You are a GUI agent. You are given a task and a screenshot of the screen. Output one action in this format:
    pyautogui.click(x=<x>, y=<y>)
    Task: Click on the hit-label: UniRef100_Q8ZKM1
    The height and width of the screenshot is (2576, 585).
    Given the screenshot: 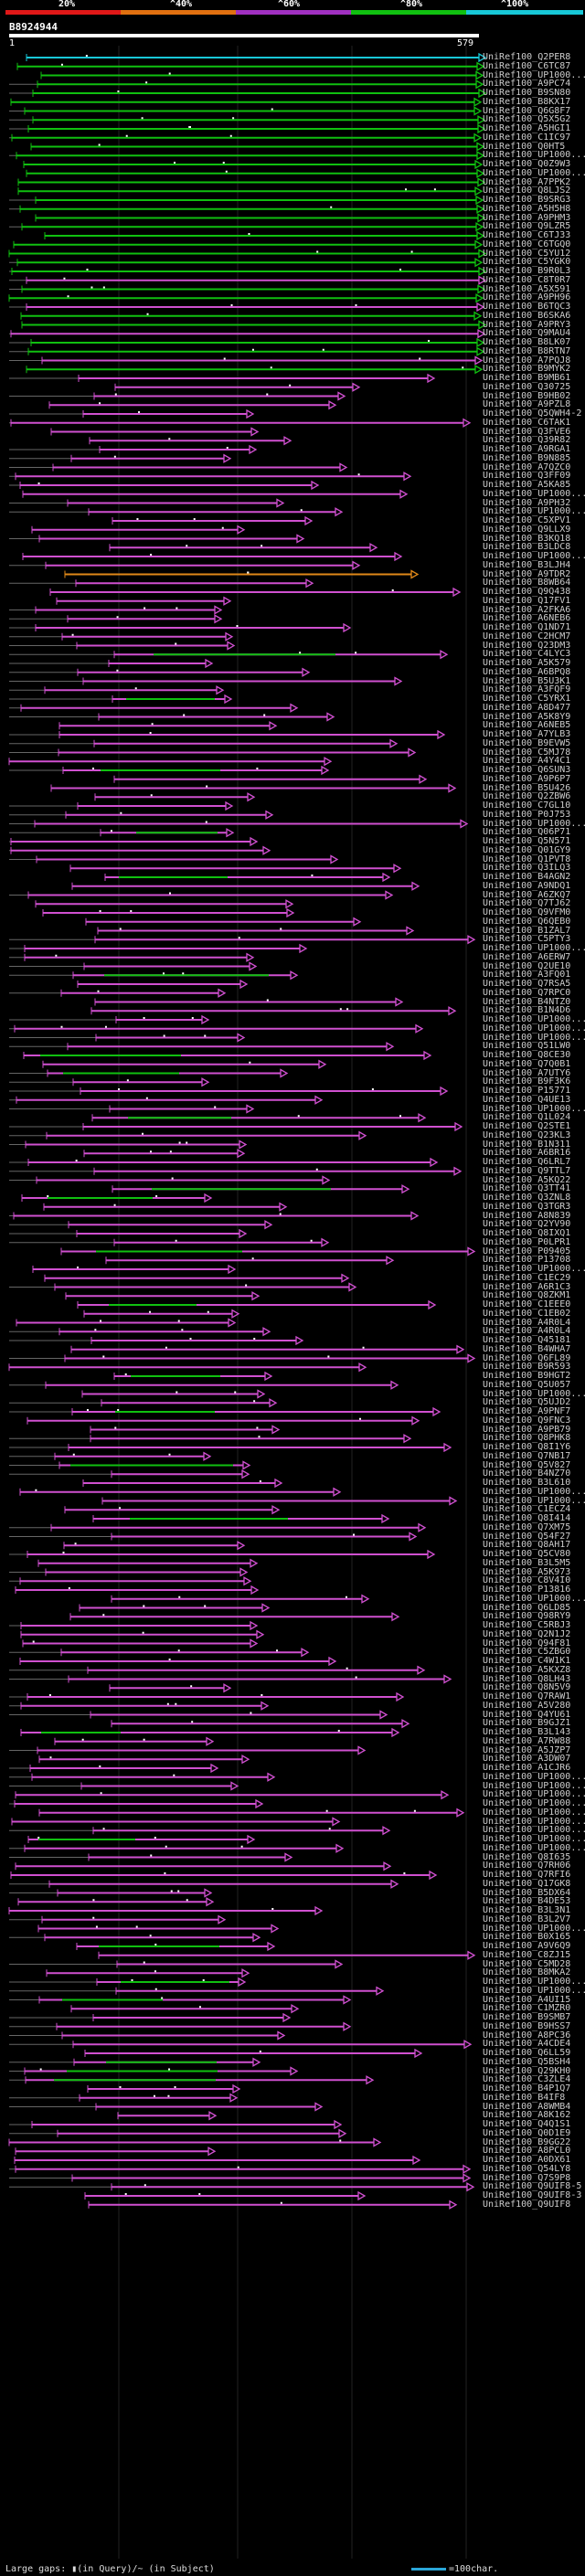 What is the action you would take?
    pyautogui.click(x=527, y=1295)
    